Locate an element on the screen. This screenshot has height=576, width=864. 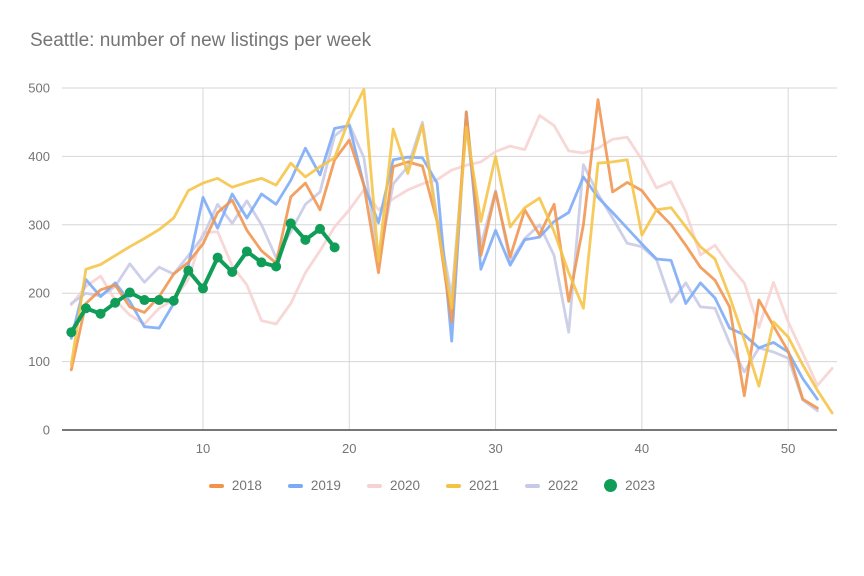
legend-label-2019: 2019 is located at coordinates (325, 485).